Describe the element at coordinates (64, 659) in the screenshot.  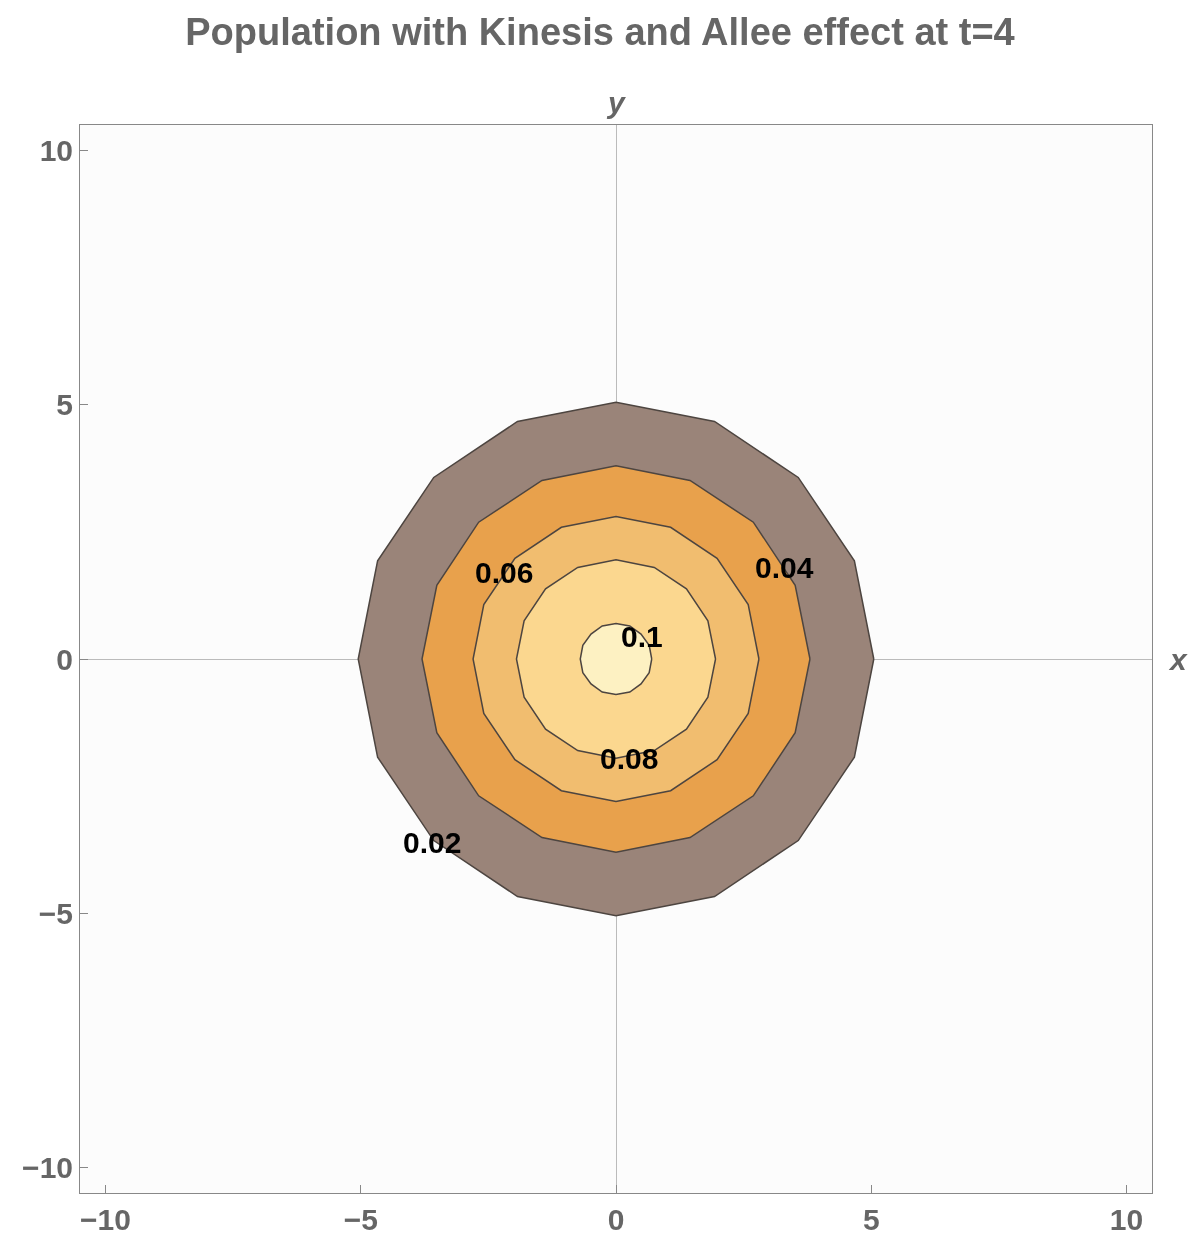
I see `y-tick-label: 0` at that location.